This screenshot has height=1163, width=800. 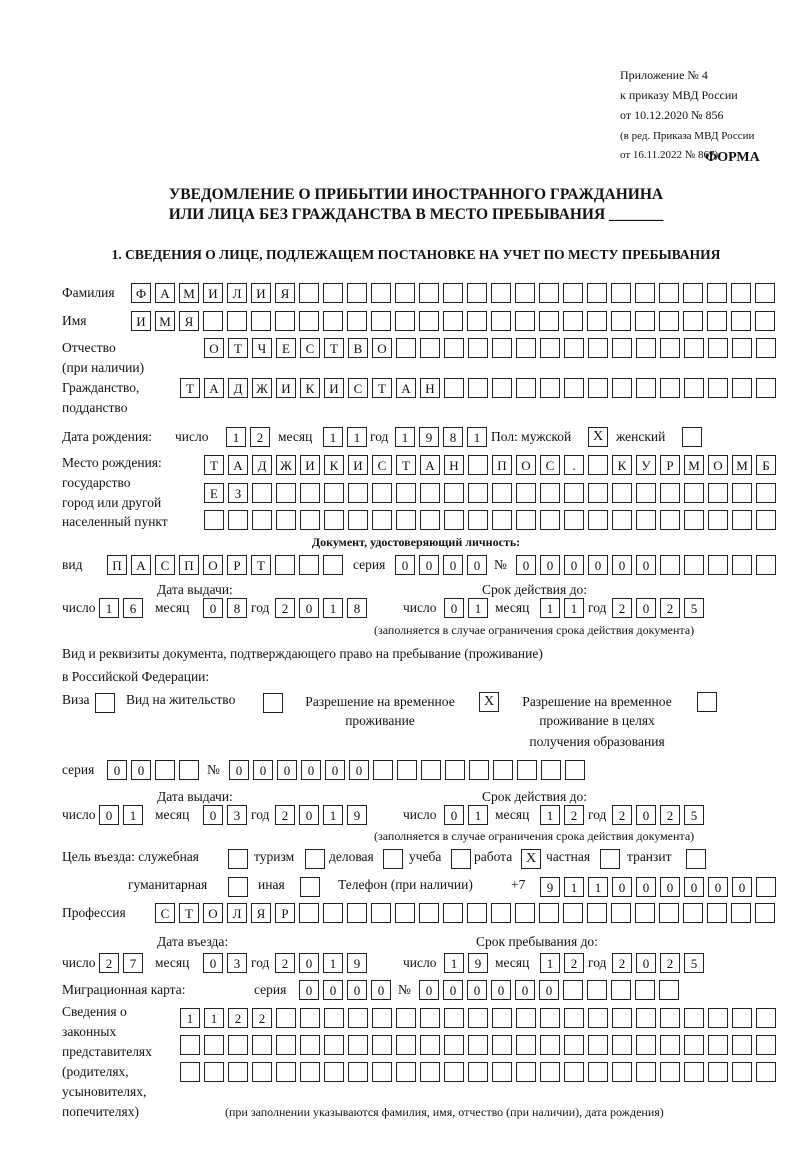 What do you see at coordinates (189, 321) in the screenshot?
I see `char-cell: Я` at bounding box center [189, 321].